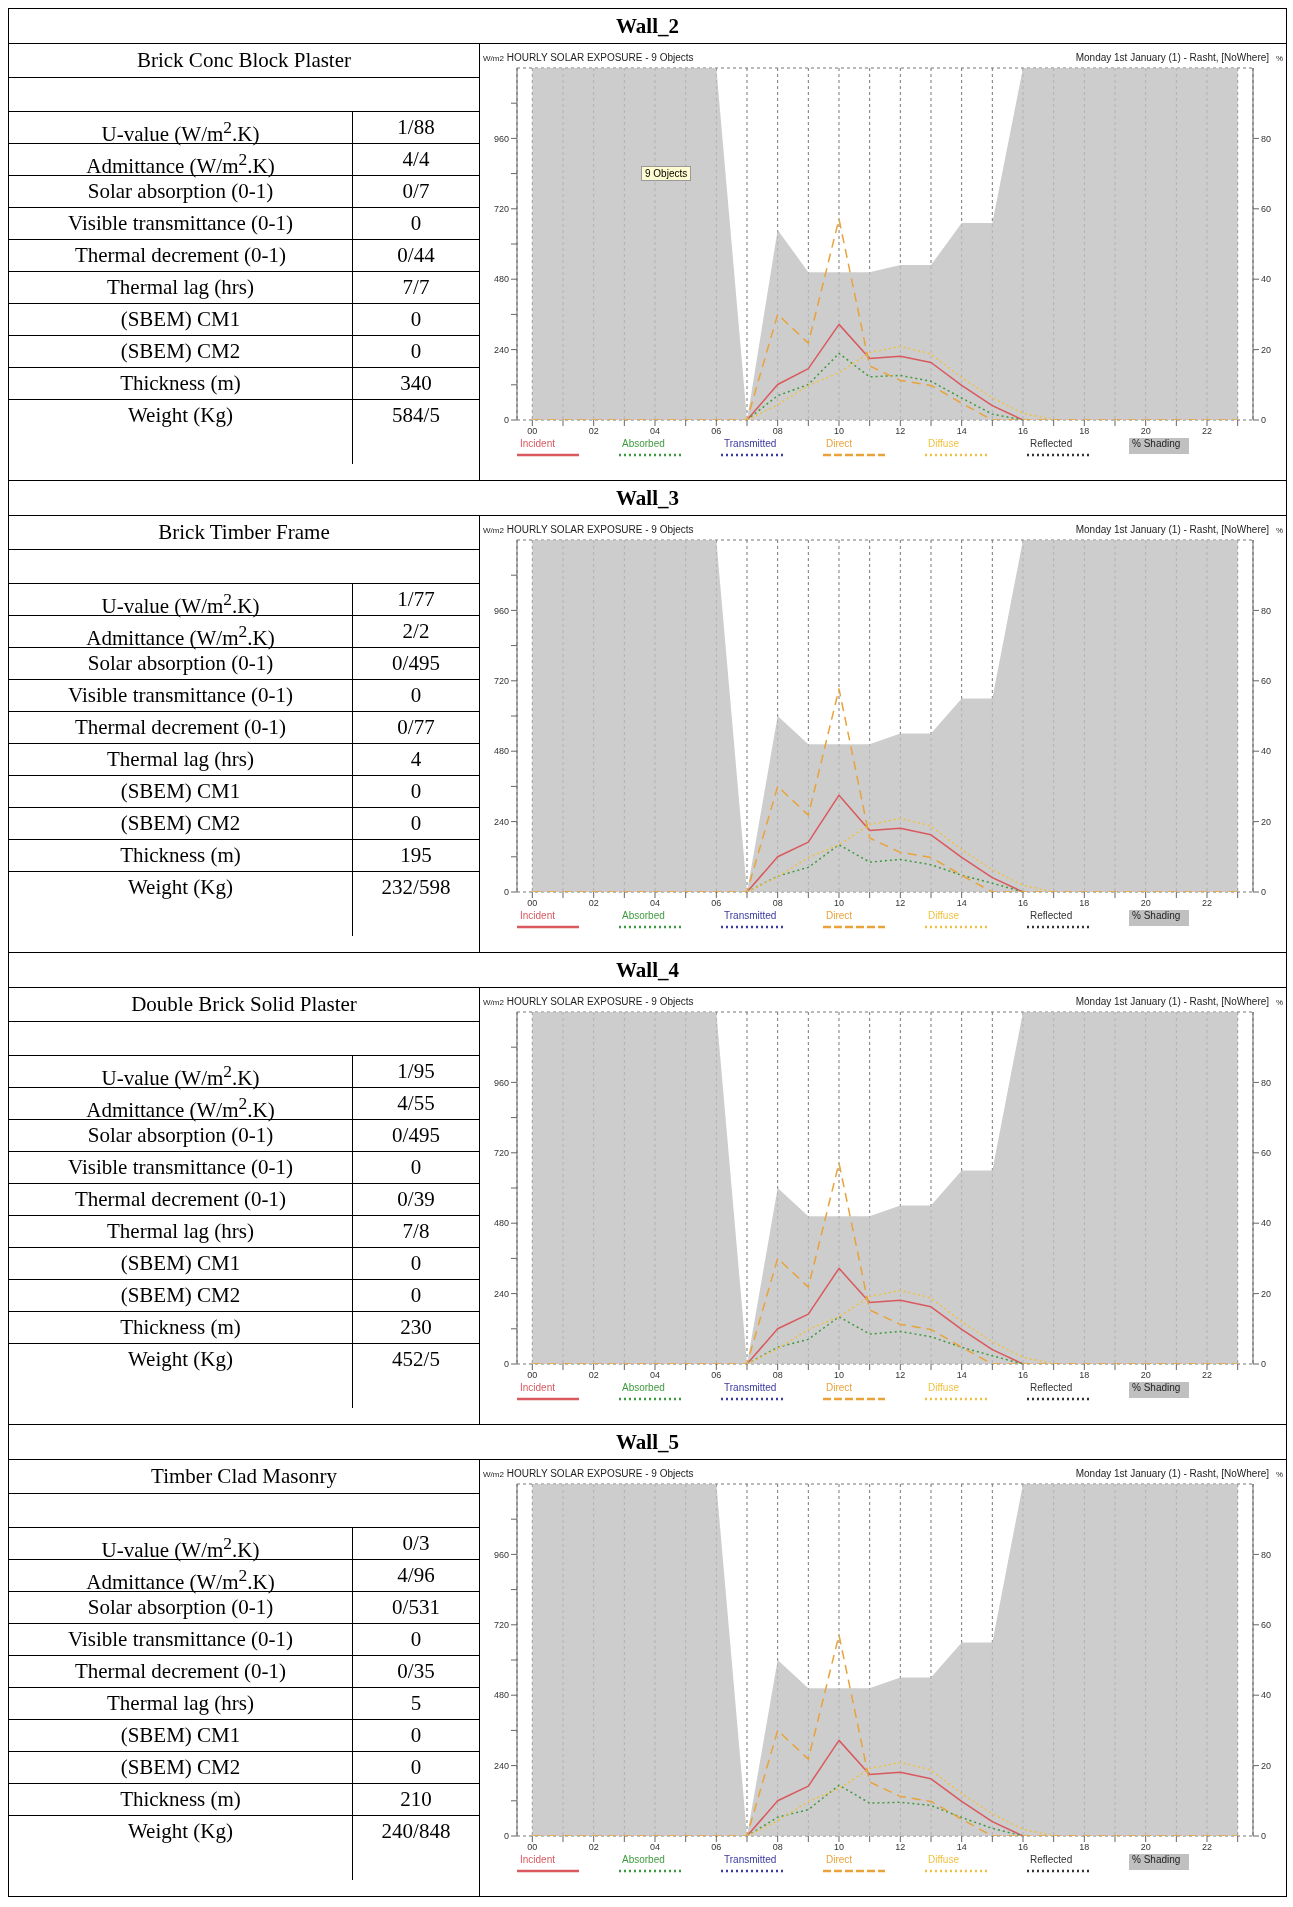 The width and height of the screenshot is (1293, 1907). I want to click on text: 7/7, so click(416, 287).